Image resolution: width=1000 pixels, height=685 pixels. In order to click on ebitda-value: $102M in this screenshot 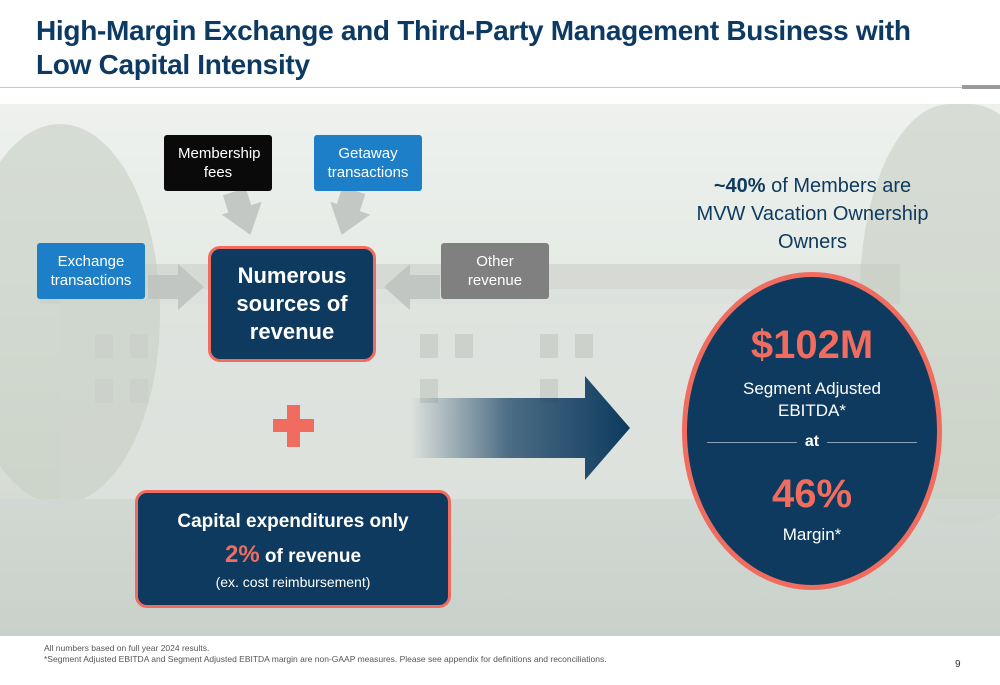, I will do `click(812, 345)`.